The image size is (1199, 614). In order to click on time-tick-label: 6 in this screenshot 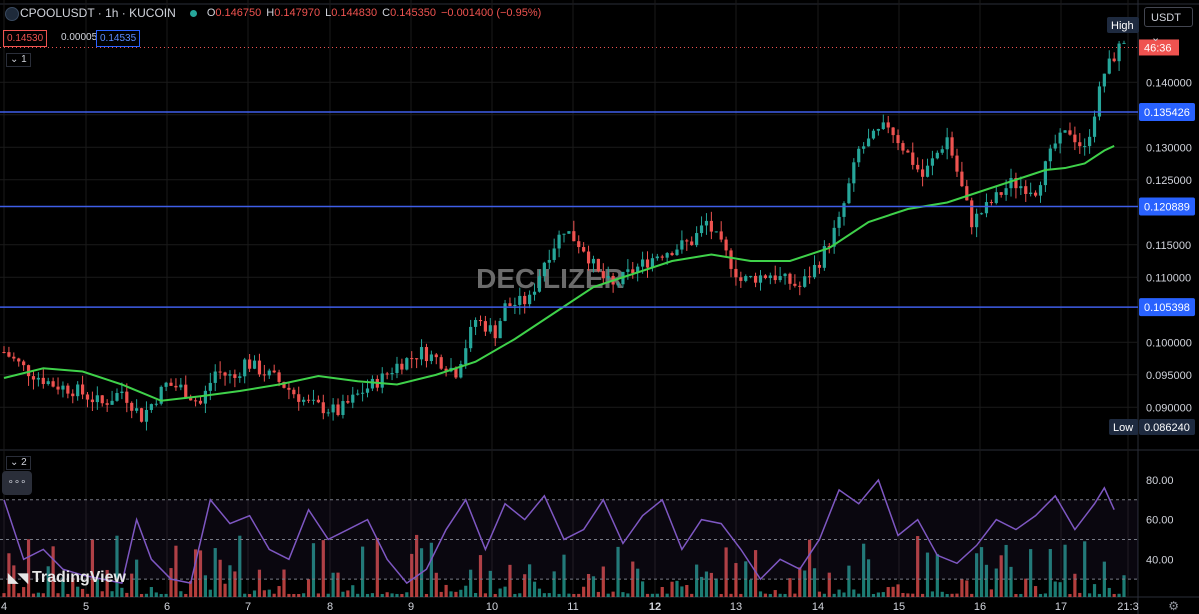, I will do `click(167, 607)`.